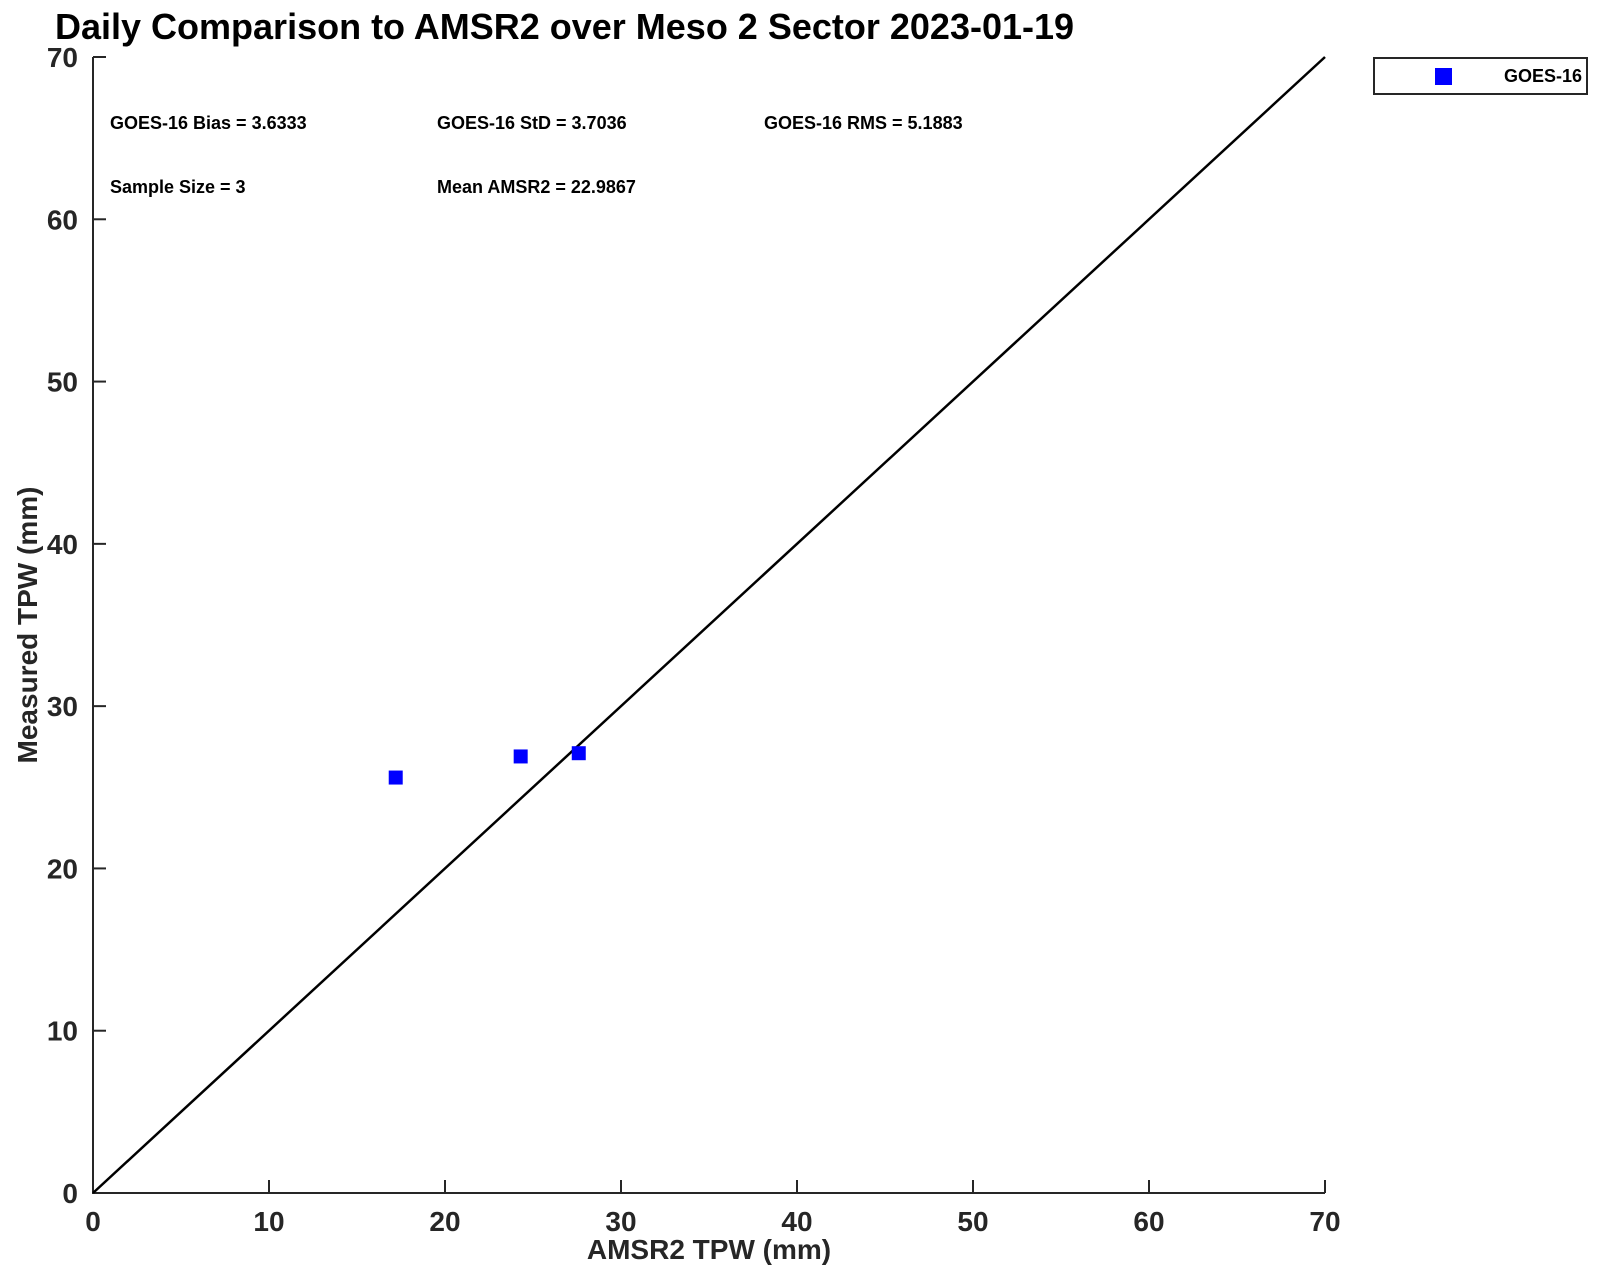 The height and width of the screenshot is (1274, 1600). I want to click on y-tick-label: 60, so click(62, 219).